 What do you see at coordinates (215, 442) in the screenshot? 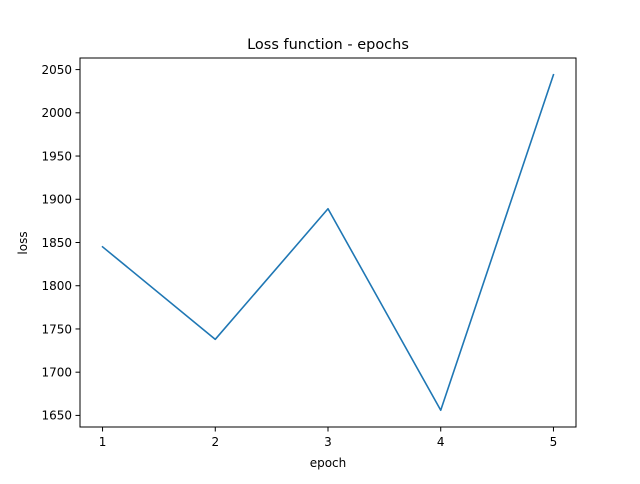
I see `x-tick-label: 2` at bounding box center [215, 442].